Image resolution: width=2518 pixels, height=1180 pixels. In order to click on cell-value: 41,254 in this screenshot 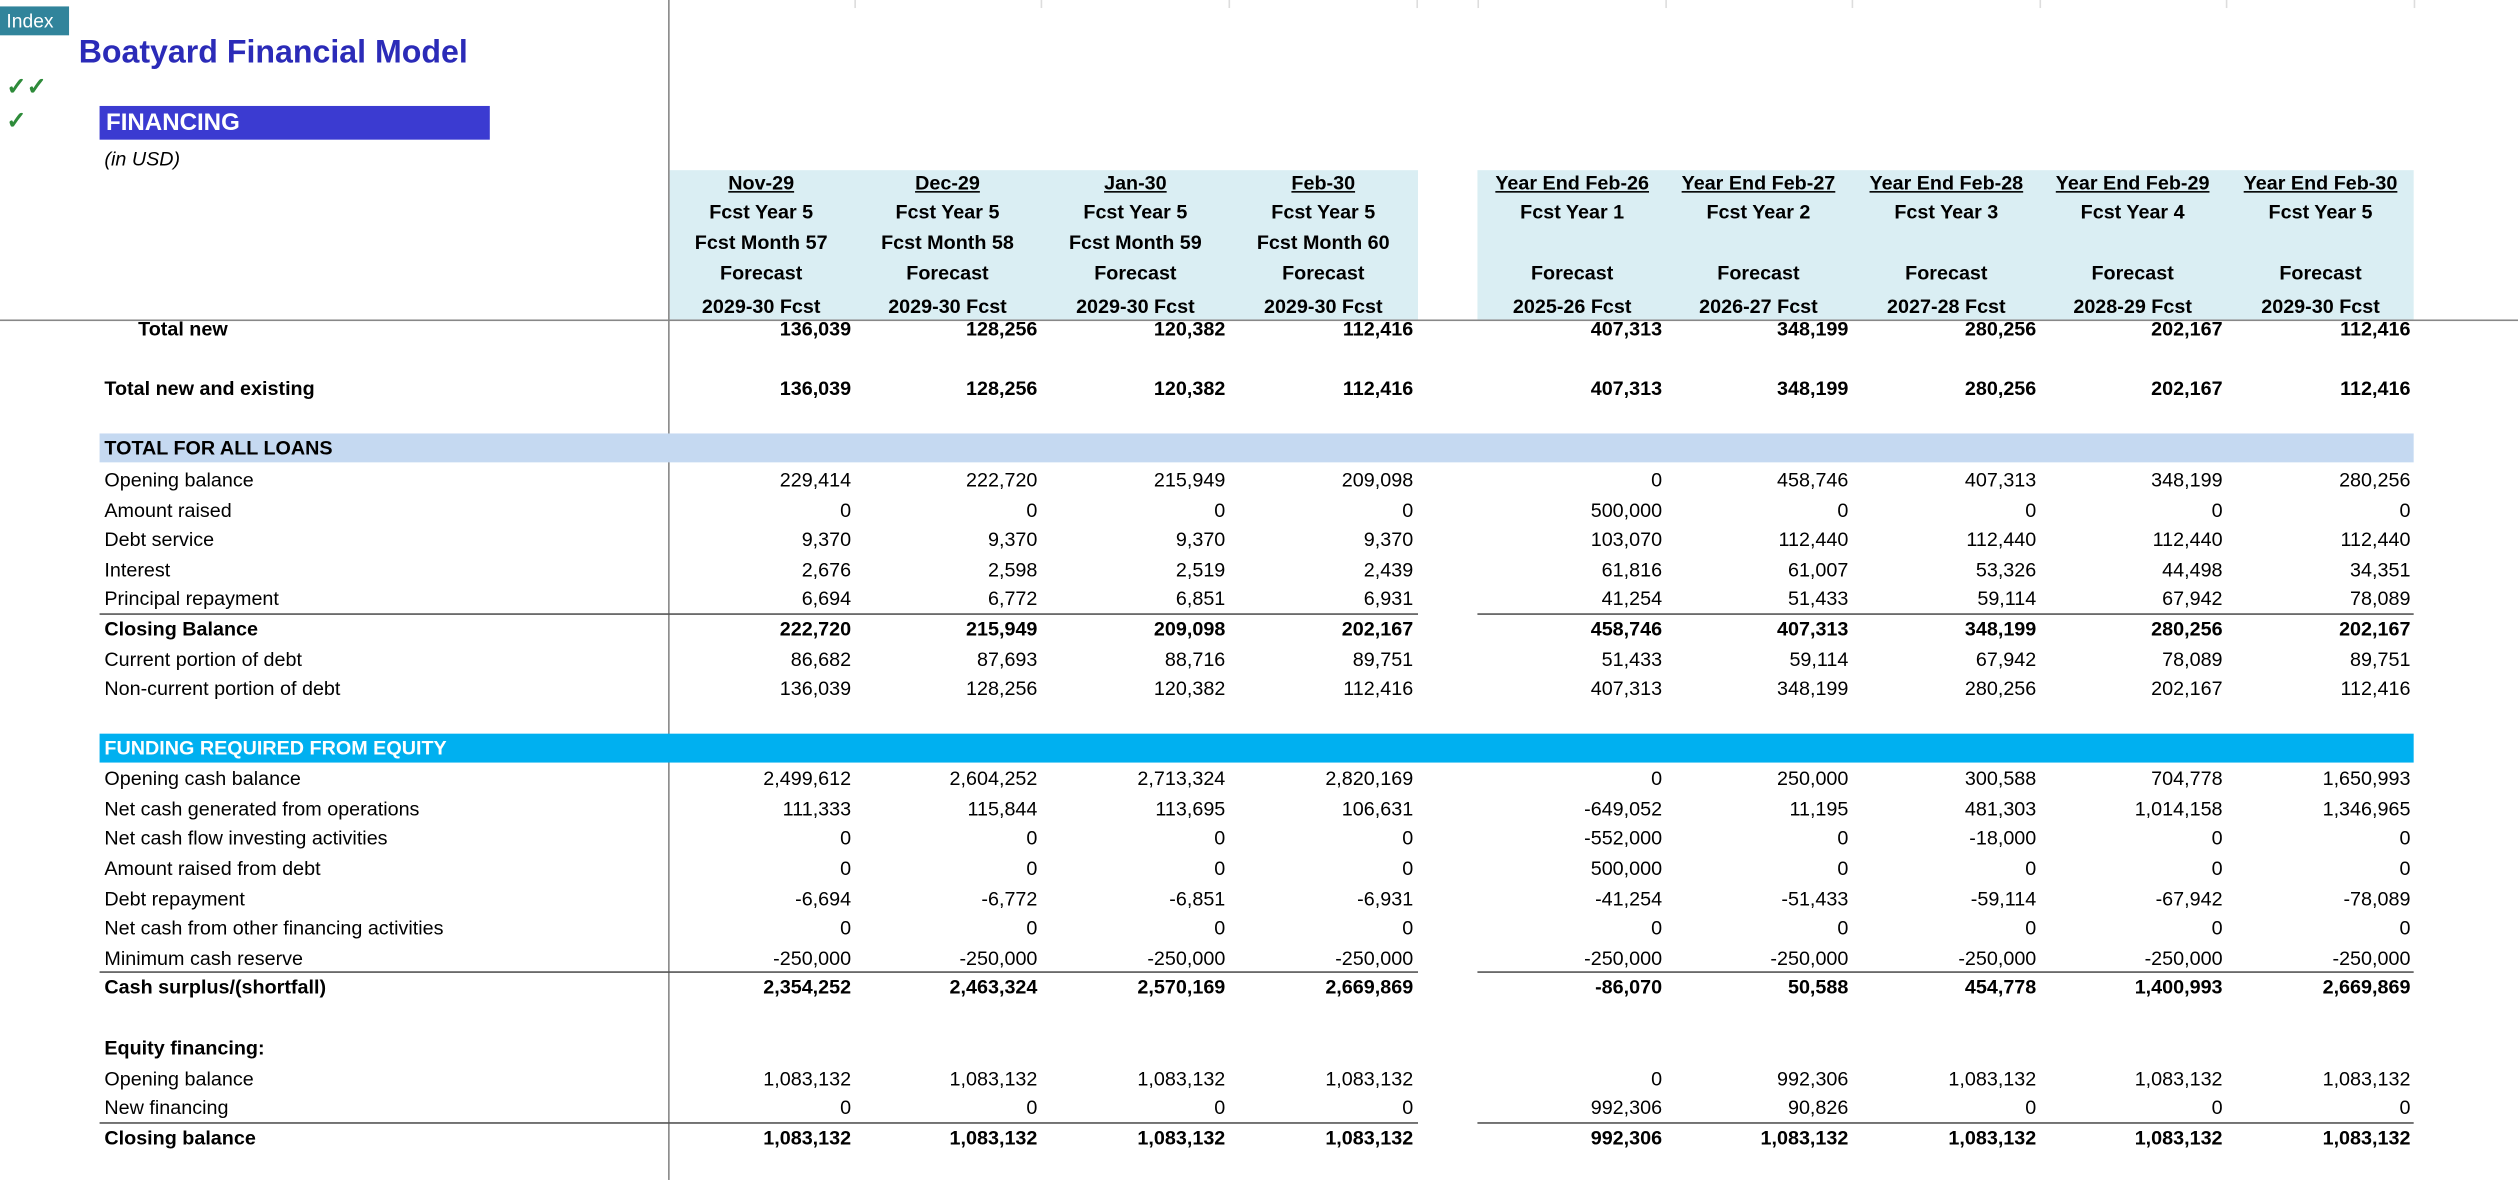, I will do `click(1632, 599)`.